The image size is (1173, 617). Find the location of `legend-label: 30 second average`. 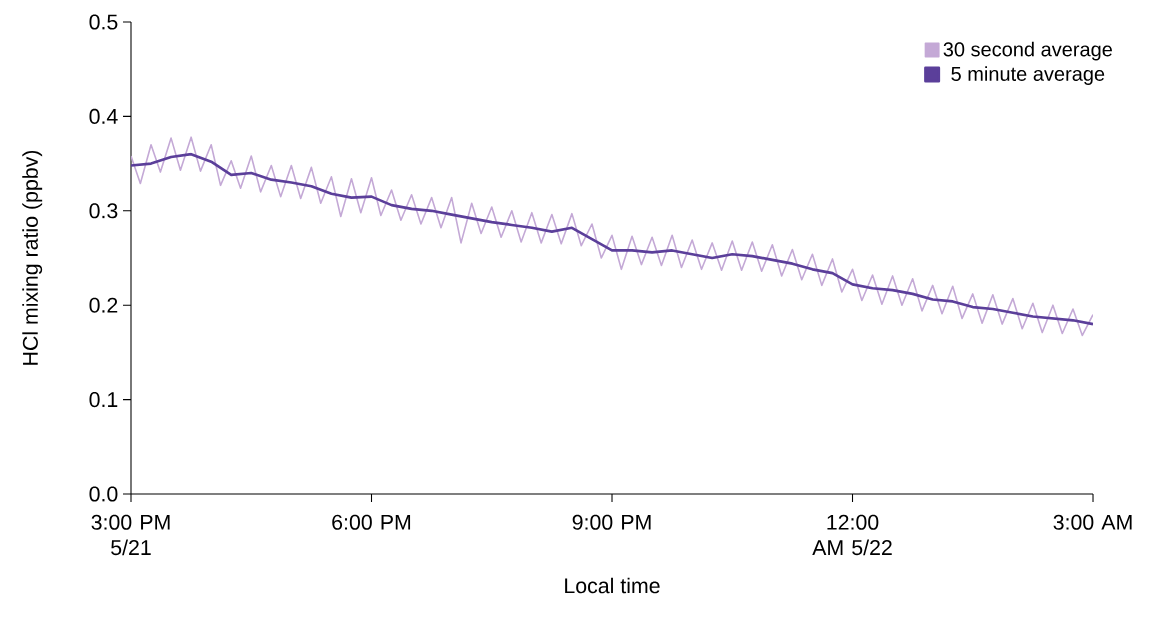

legend-label: 30 second average is located at coordinates (1027, 51).